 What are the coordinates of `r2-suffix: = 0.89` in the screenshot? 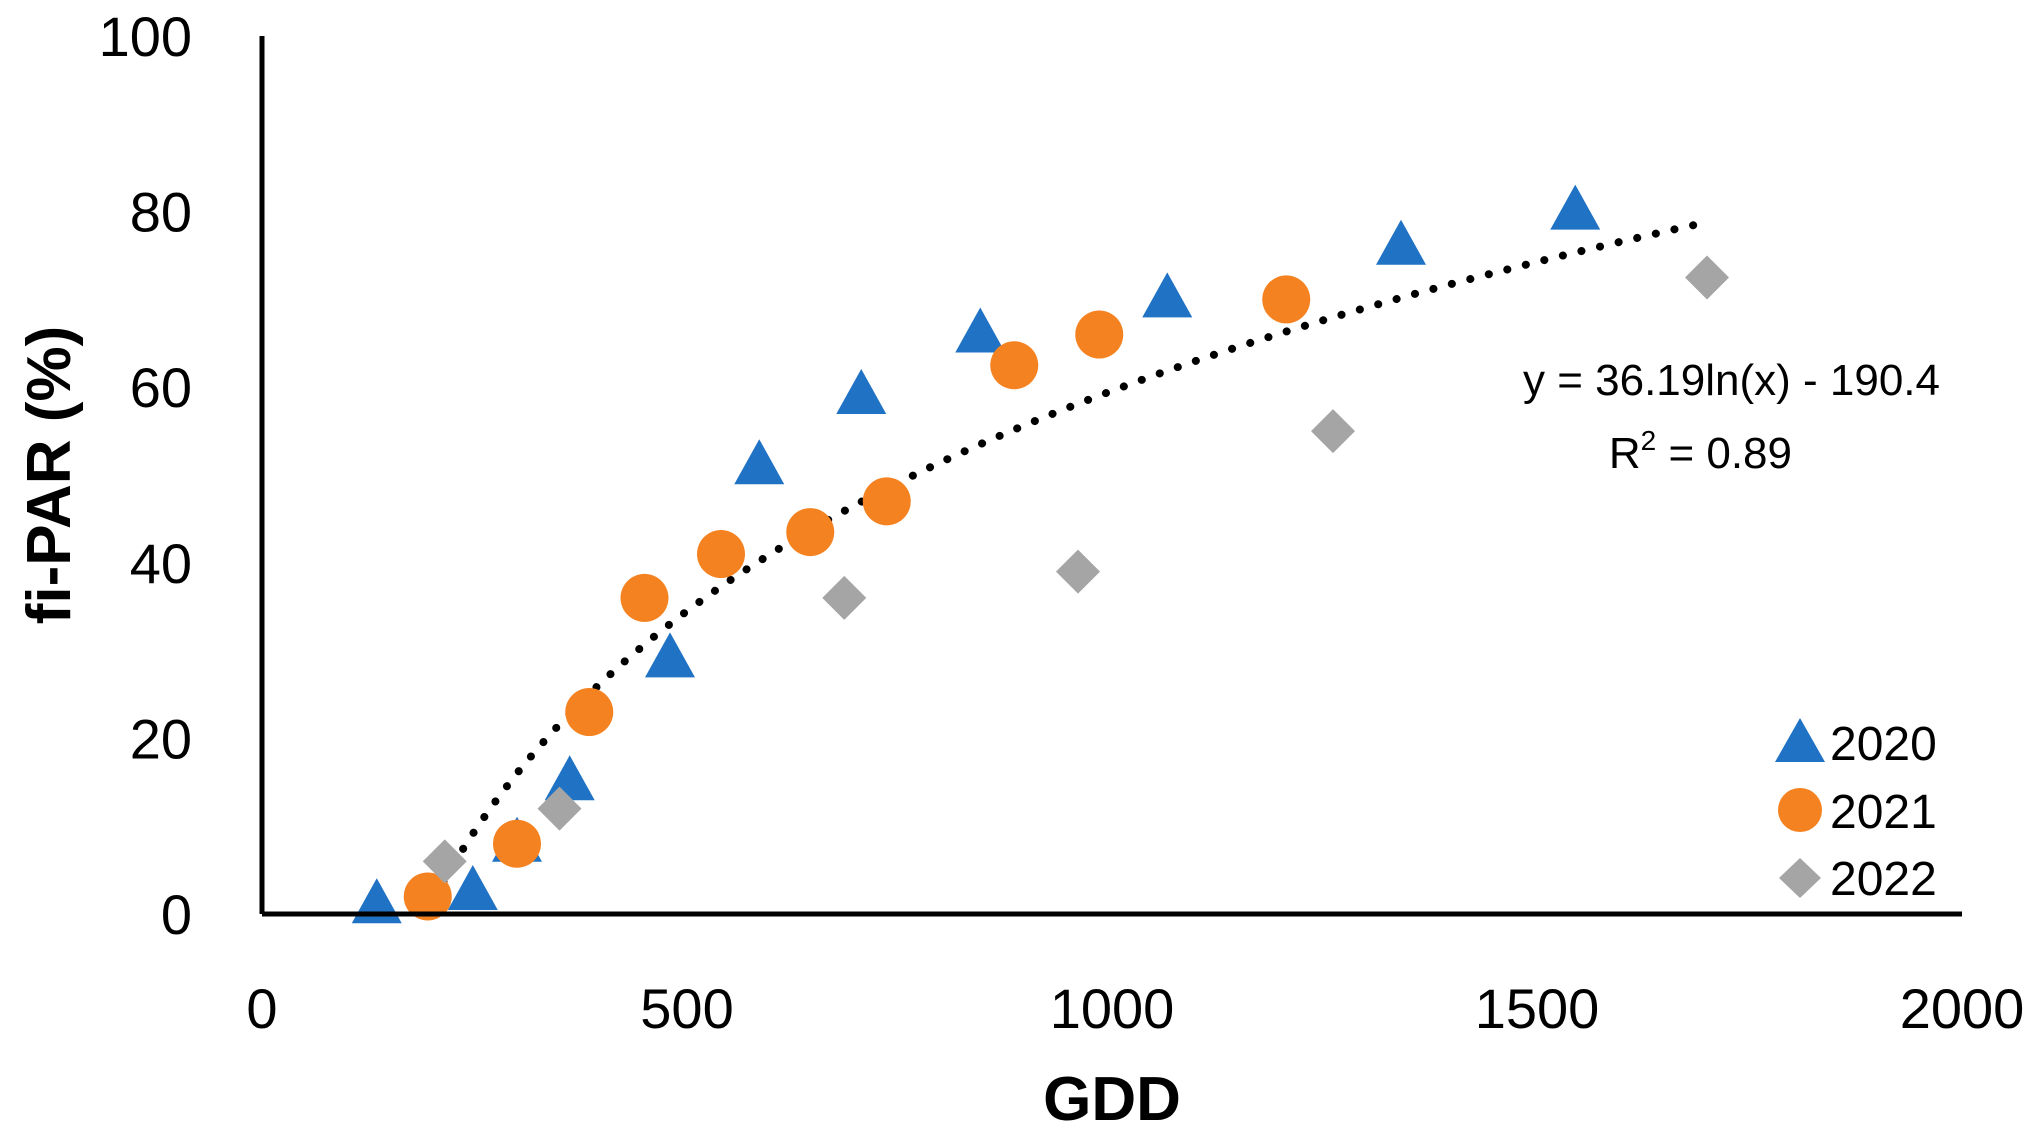 It's located at (1724, 453).